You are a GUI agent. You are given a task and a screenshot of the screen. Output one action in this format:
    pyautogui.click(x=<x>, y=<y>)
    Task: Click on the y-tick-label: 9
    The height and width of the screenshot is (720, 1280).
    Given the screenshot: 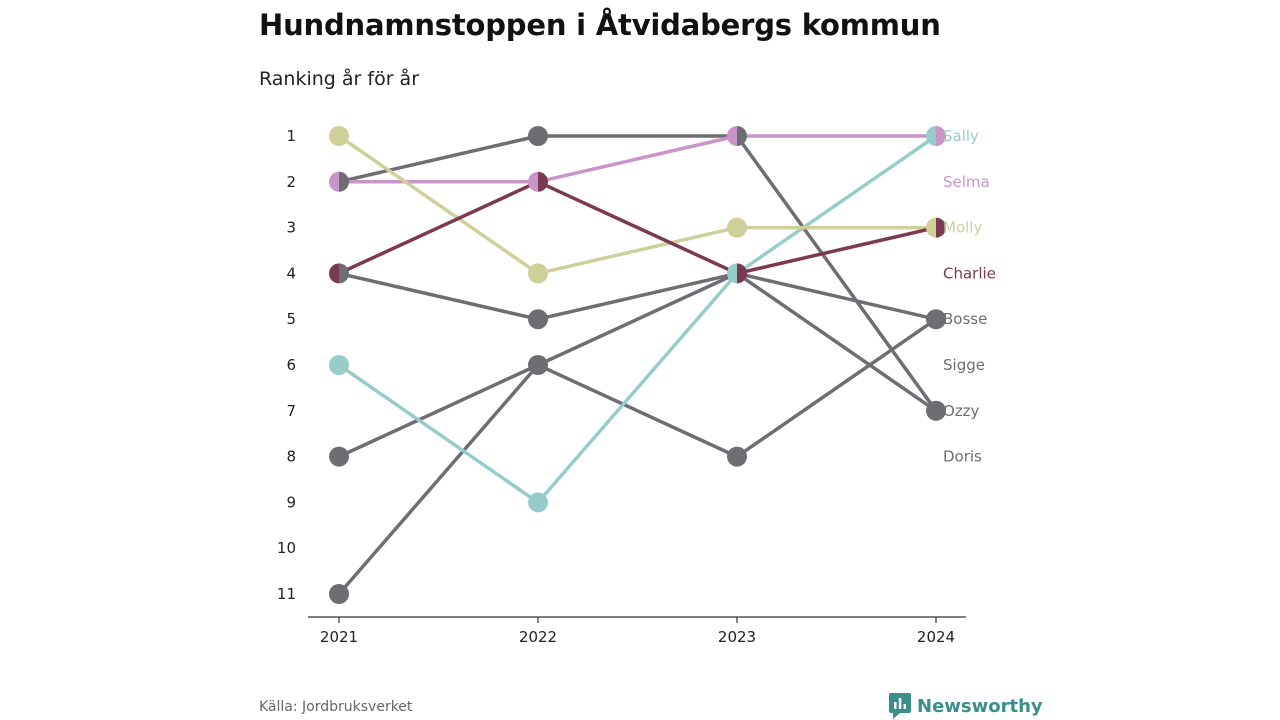 What is the action you would take?
    pyautogui.click(x=291, y=502)
    